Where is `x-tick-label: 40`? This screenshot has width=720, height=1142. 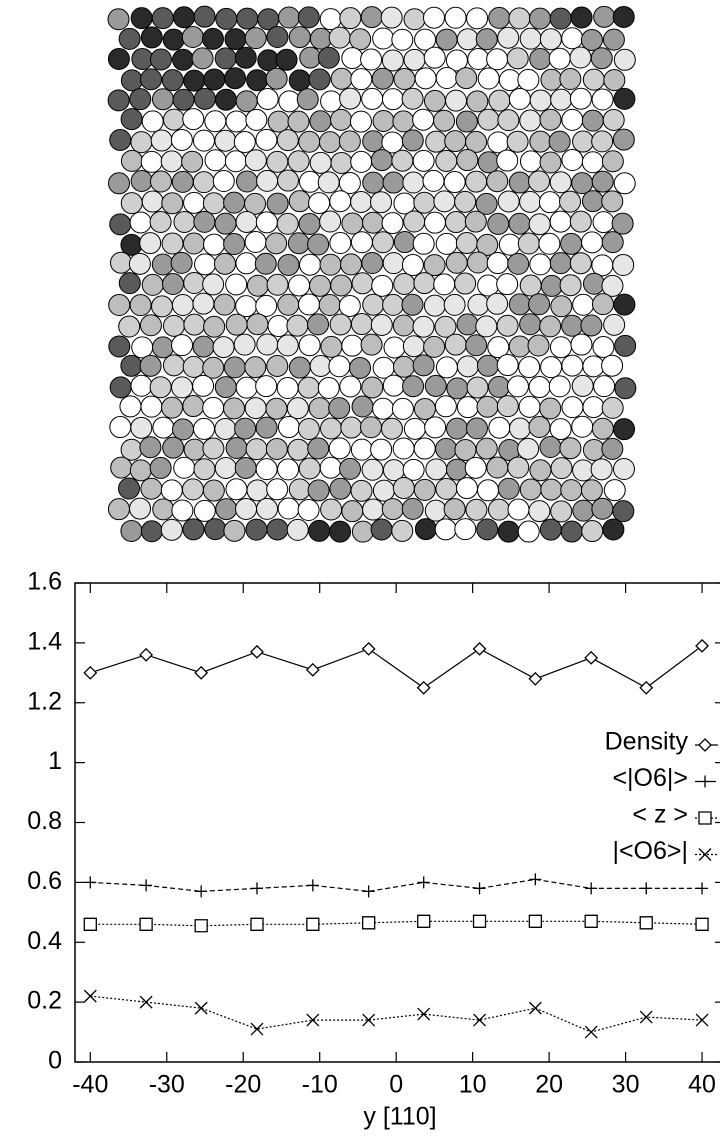 x-tick-label: 40 is located at coordinates (702, 1085).